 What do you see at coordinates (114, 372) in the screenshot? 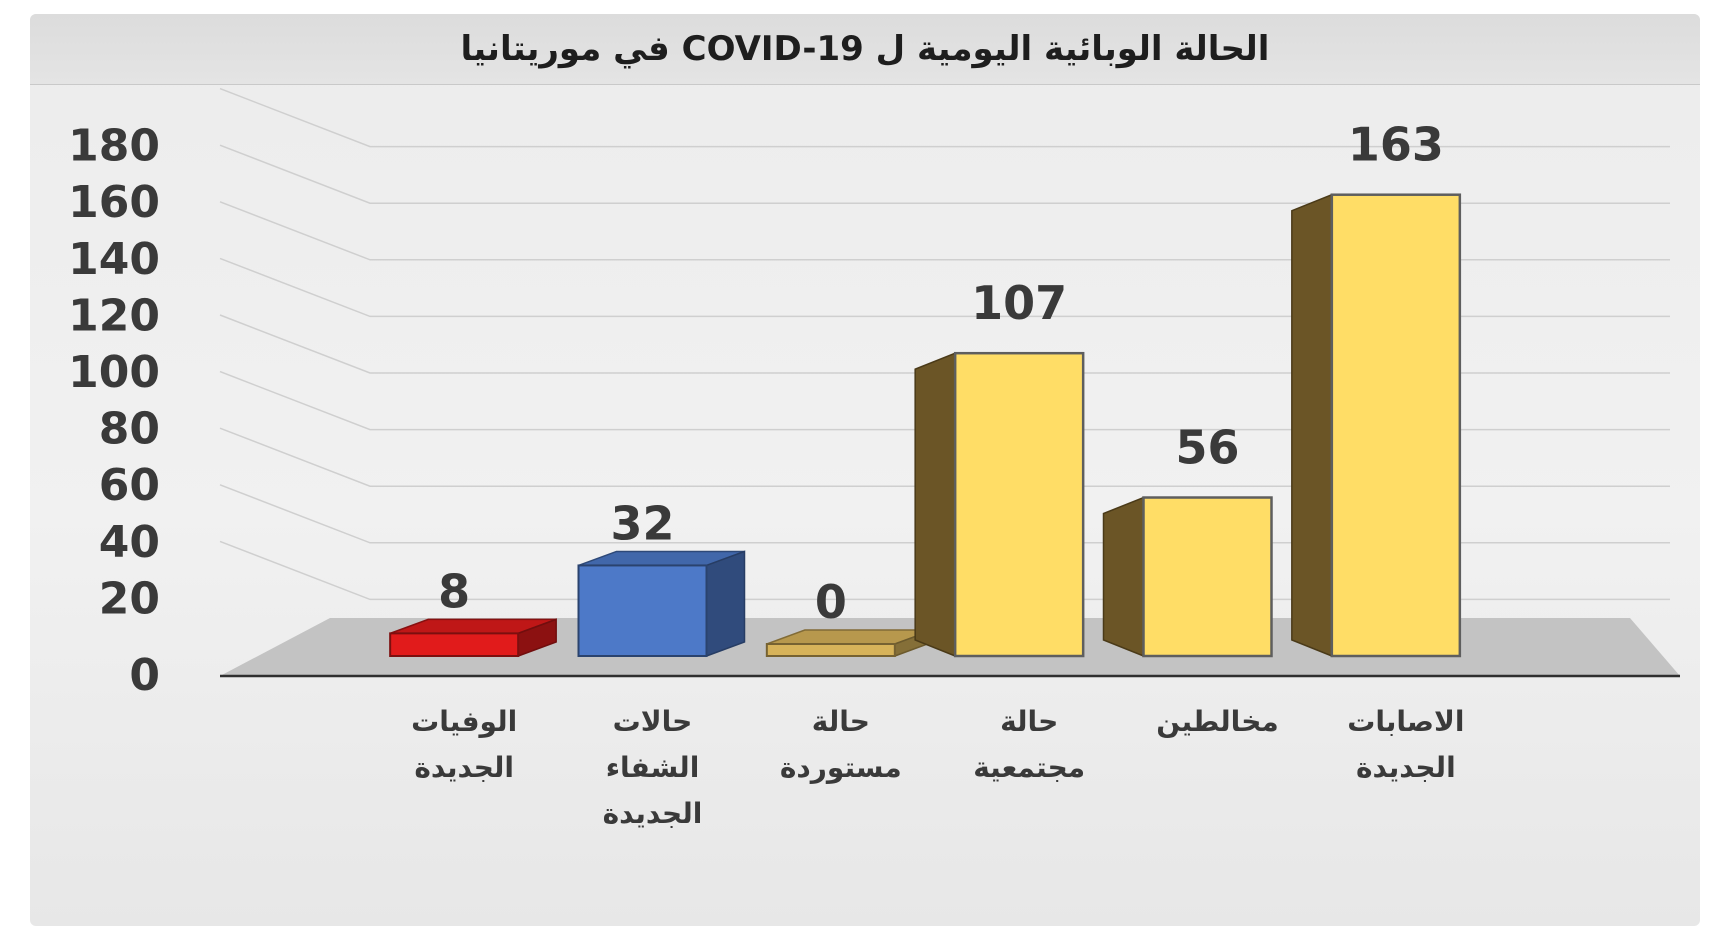
I see `y-tick-label: 100` at bounding box center [114, 372].